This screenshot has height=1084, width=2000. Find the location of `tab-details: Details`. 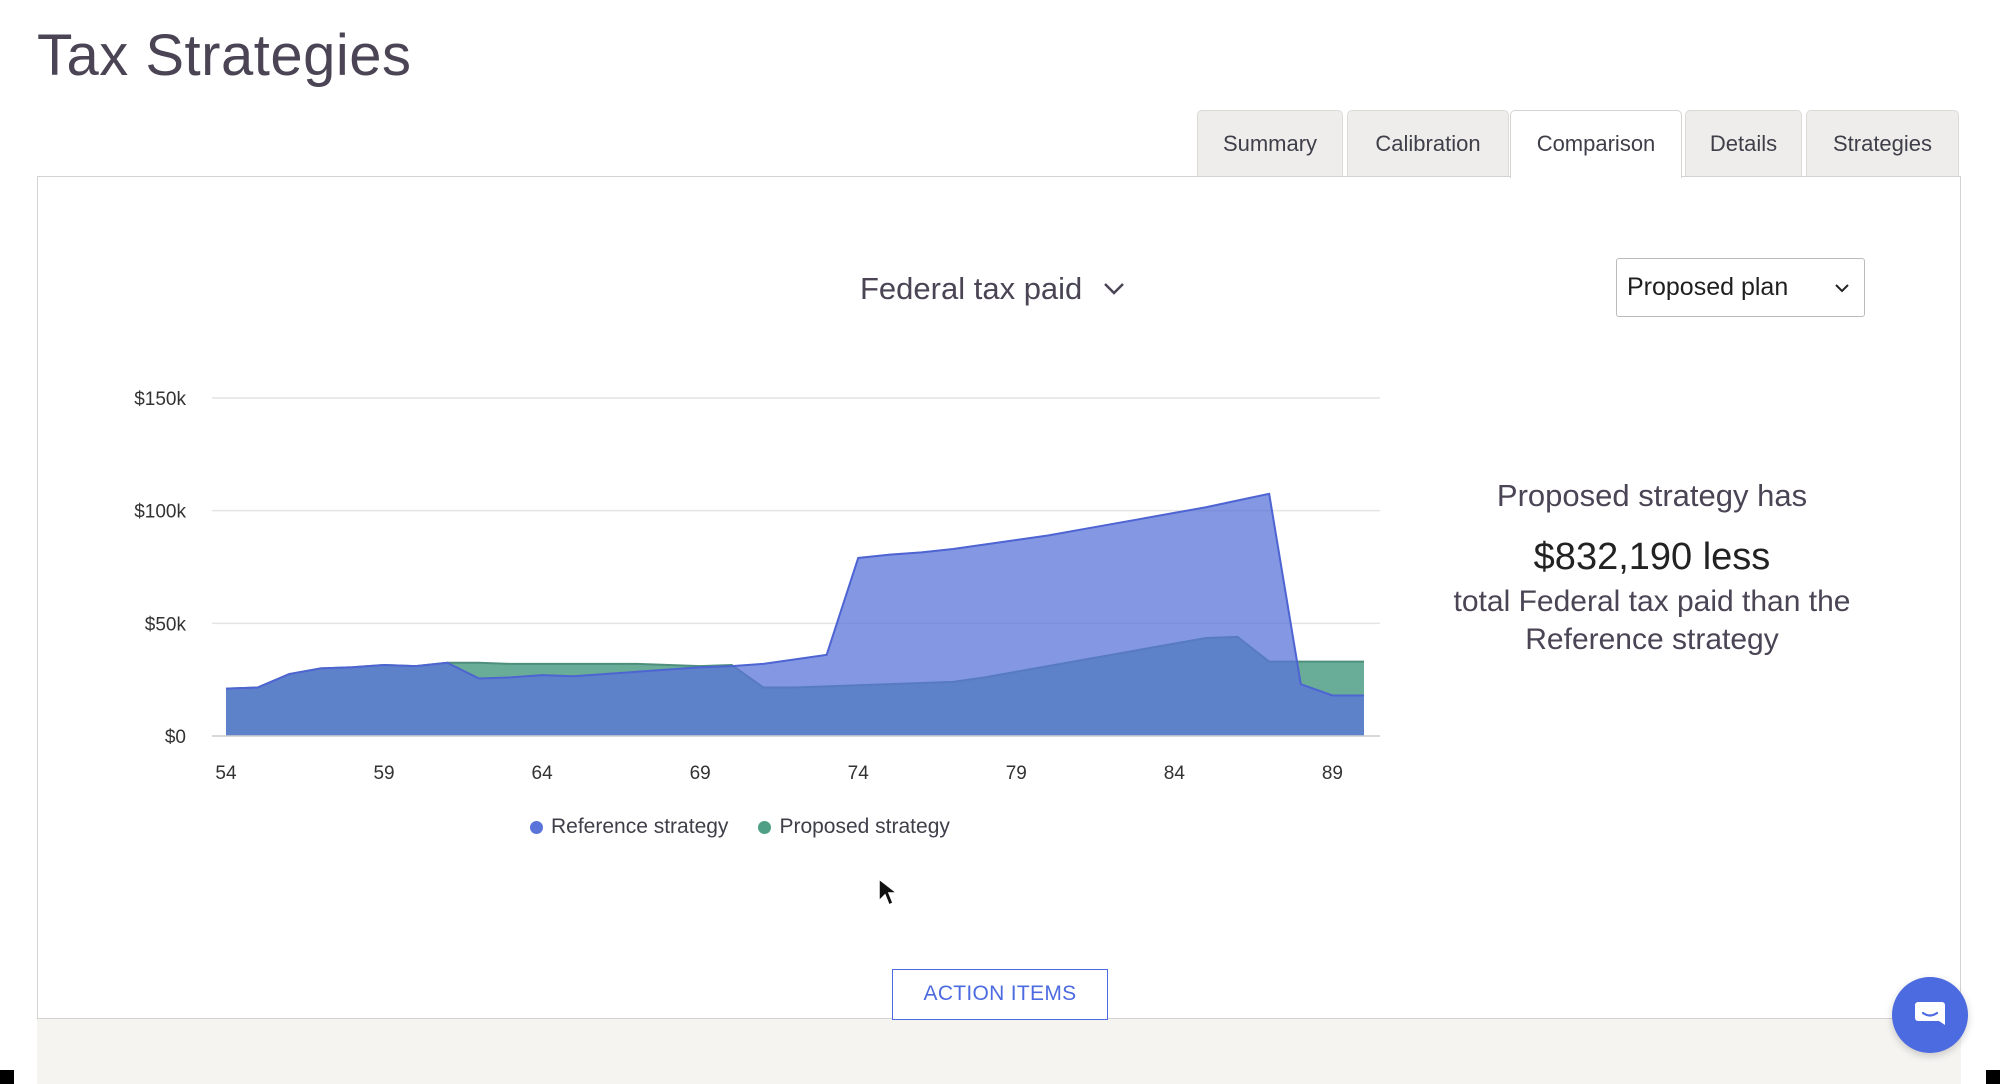

tab-details: Details is located at coordinates (1743, 143).